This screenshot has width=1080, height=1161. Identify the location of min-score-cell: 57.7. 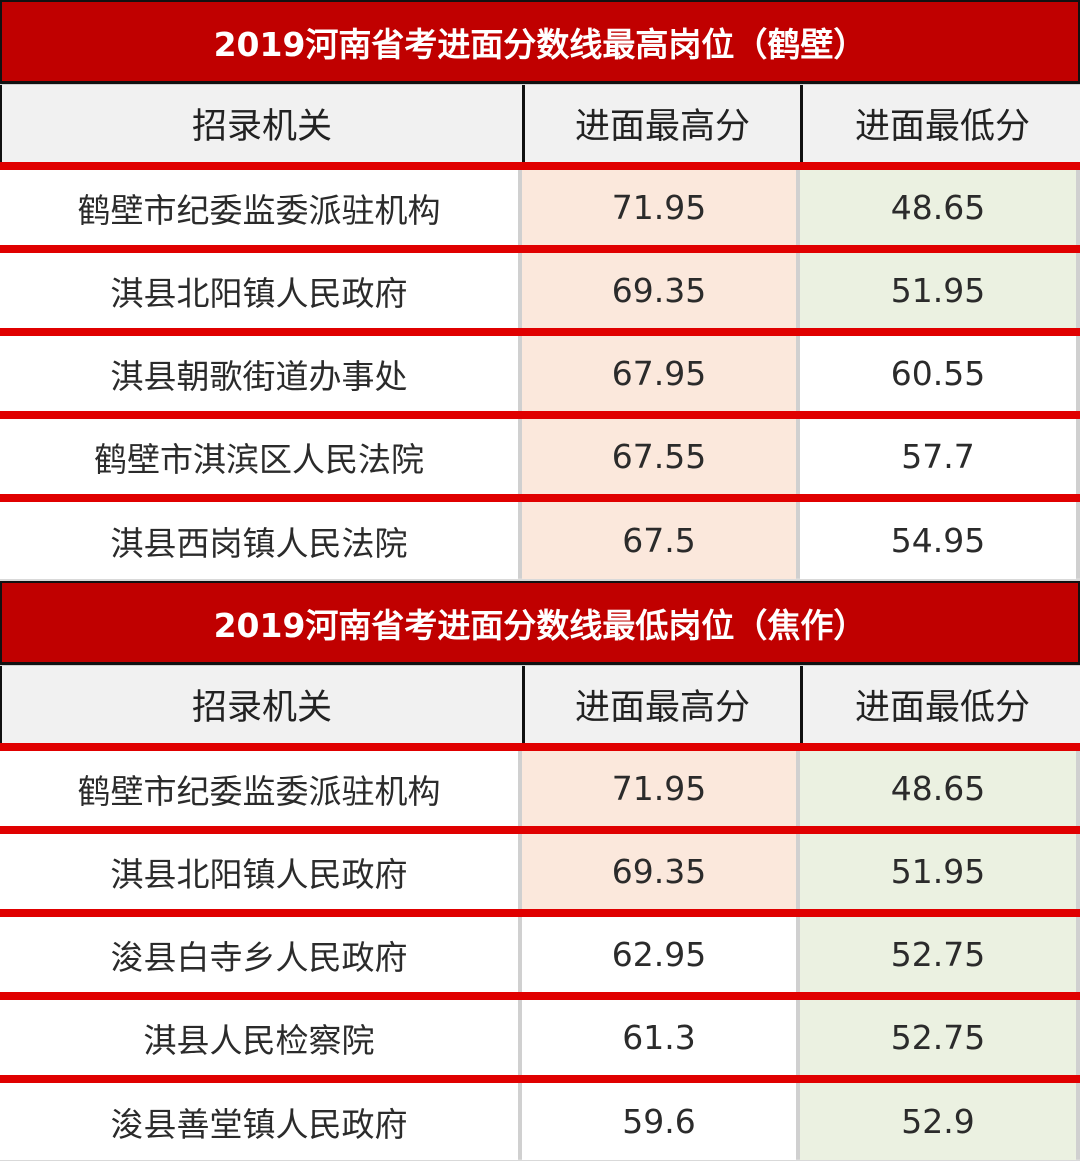
(938, 456).